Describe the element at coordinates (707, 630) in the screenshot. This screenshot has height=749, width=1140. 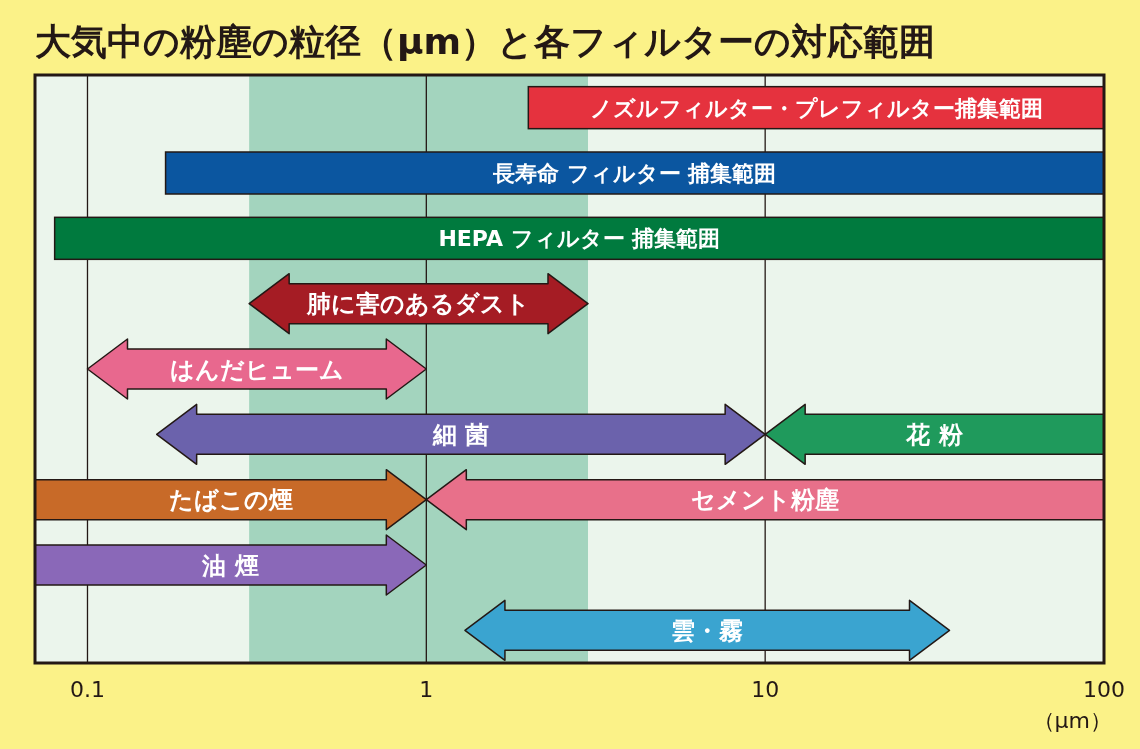
I see `series-label: 雲・霧` at that location.